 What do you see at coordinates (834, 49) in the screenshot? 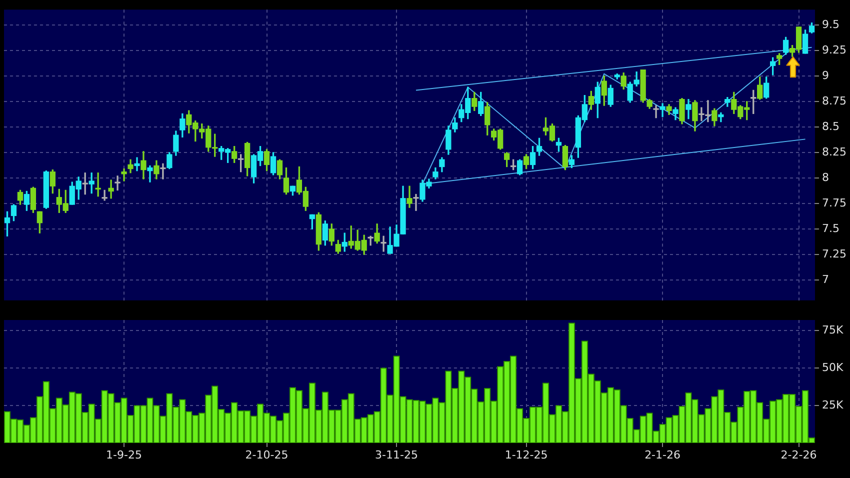
I see `y-tick-label: 9.25` at bounding box center [834, 49].